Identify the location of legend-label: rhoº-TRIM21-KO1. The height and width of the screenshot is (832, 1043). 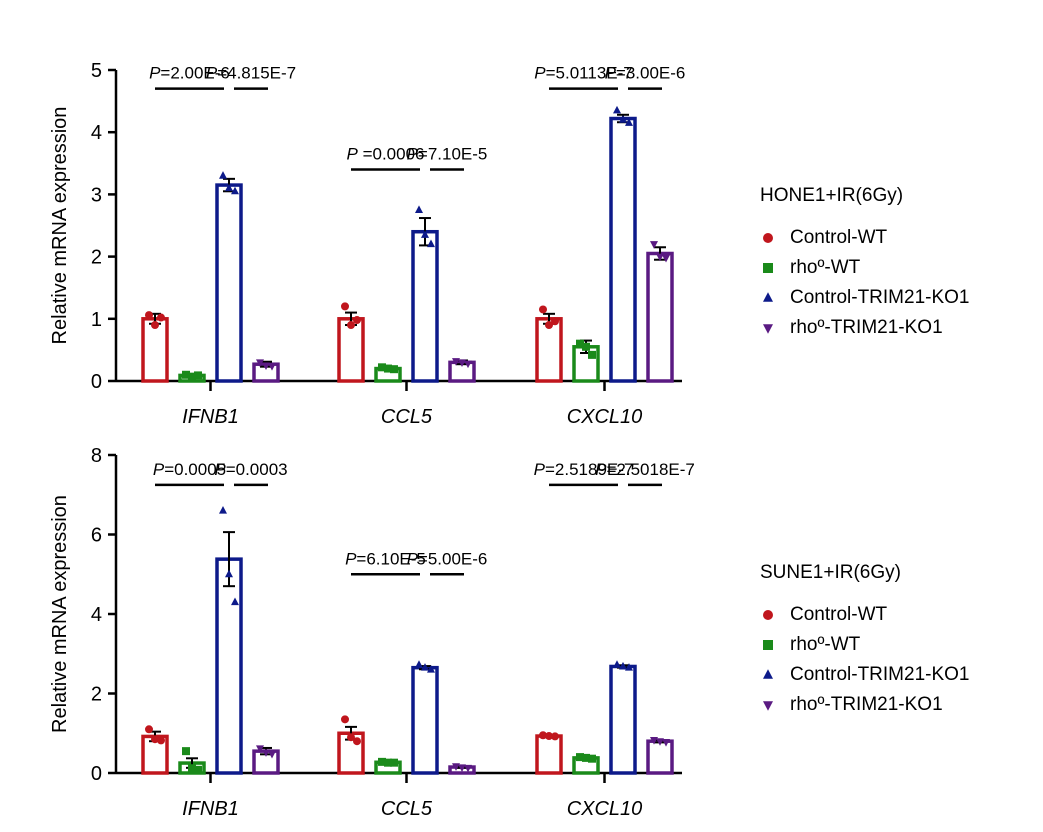
(866, 704).